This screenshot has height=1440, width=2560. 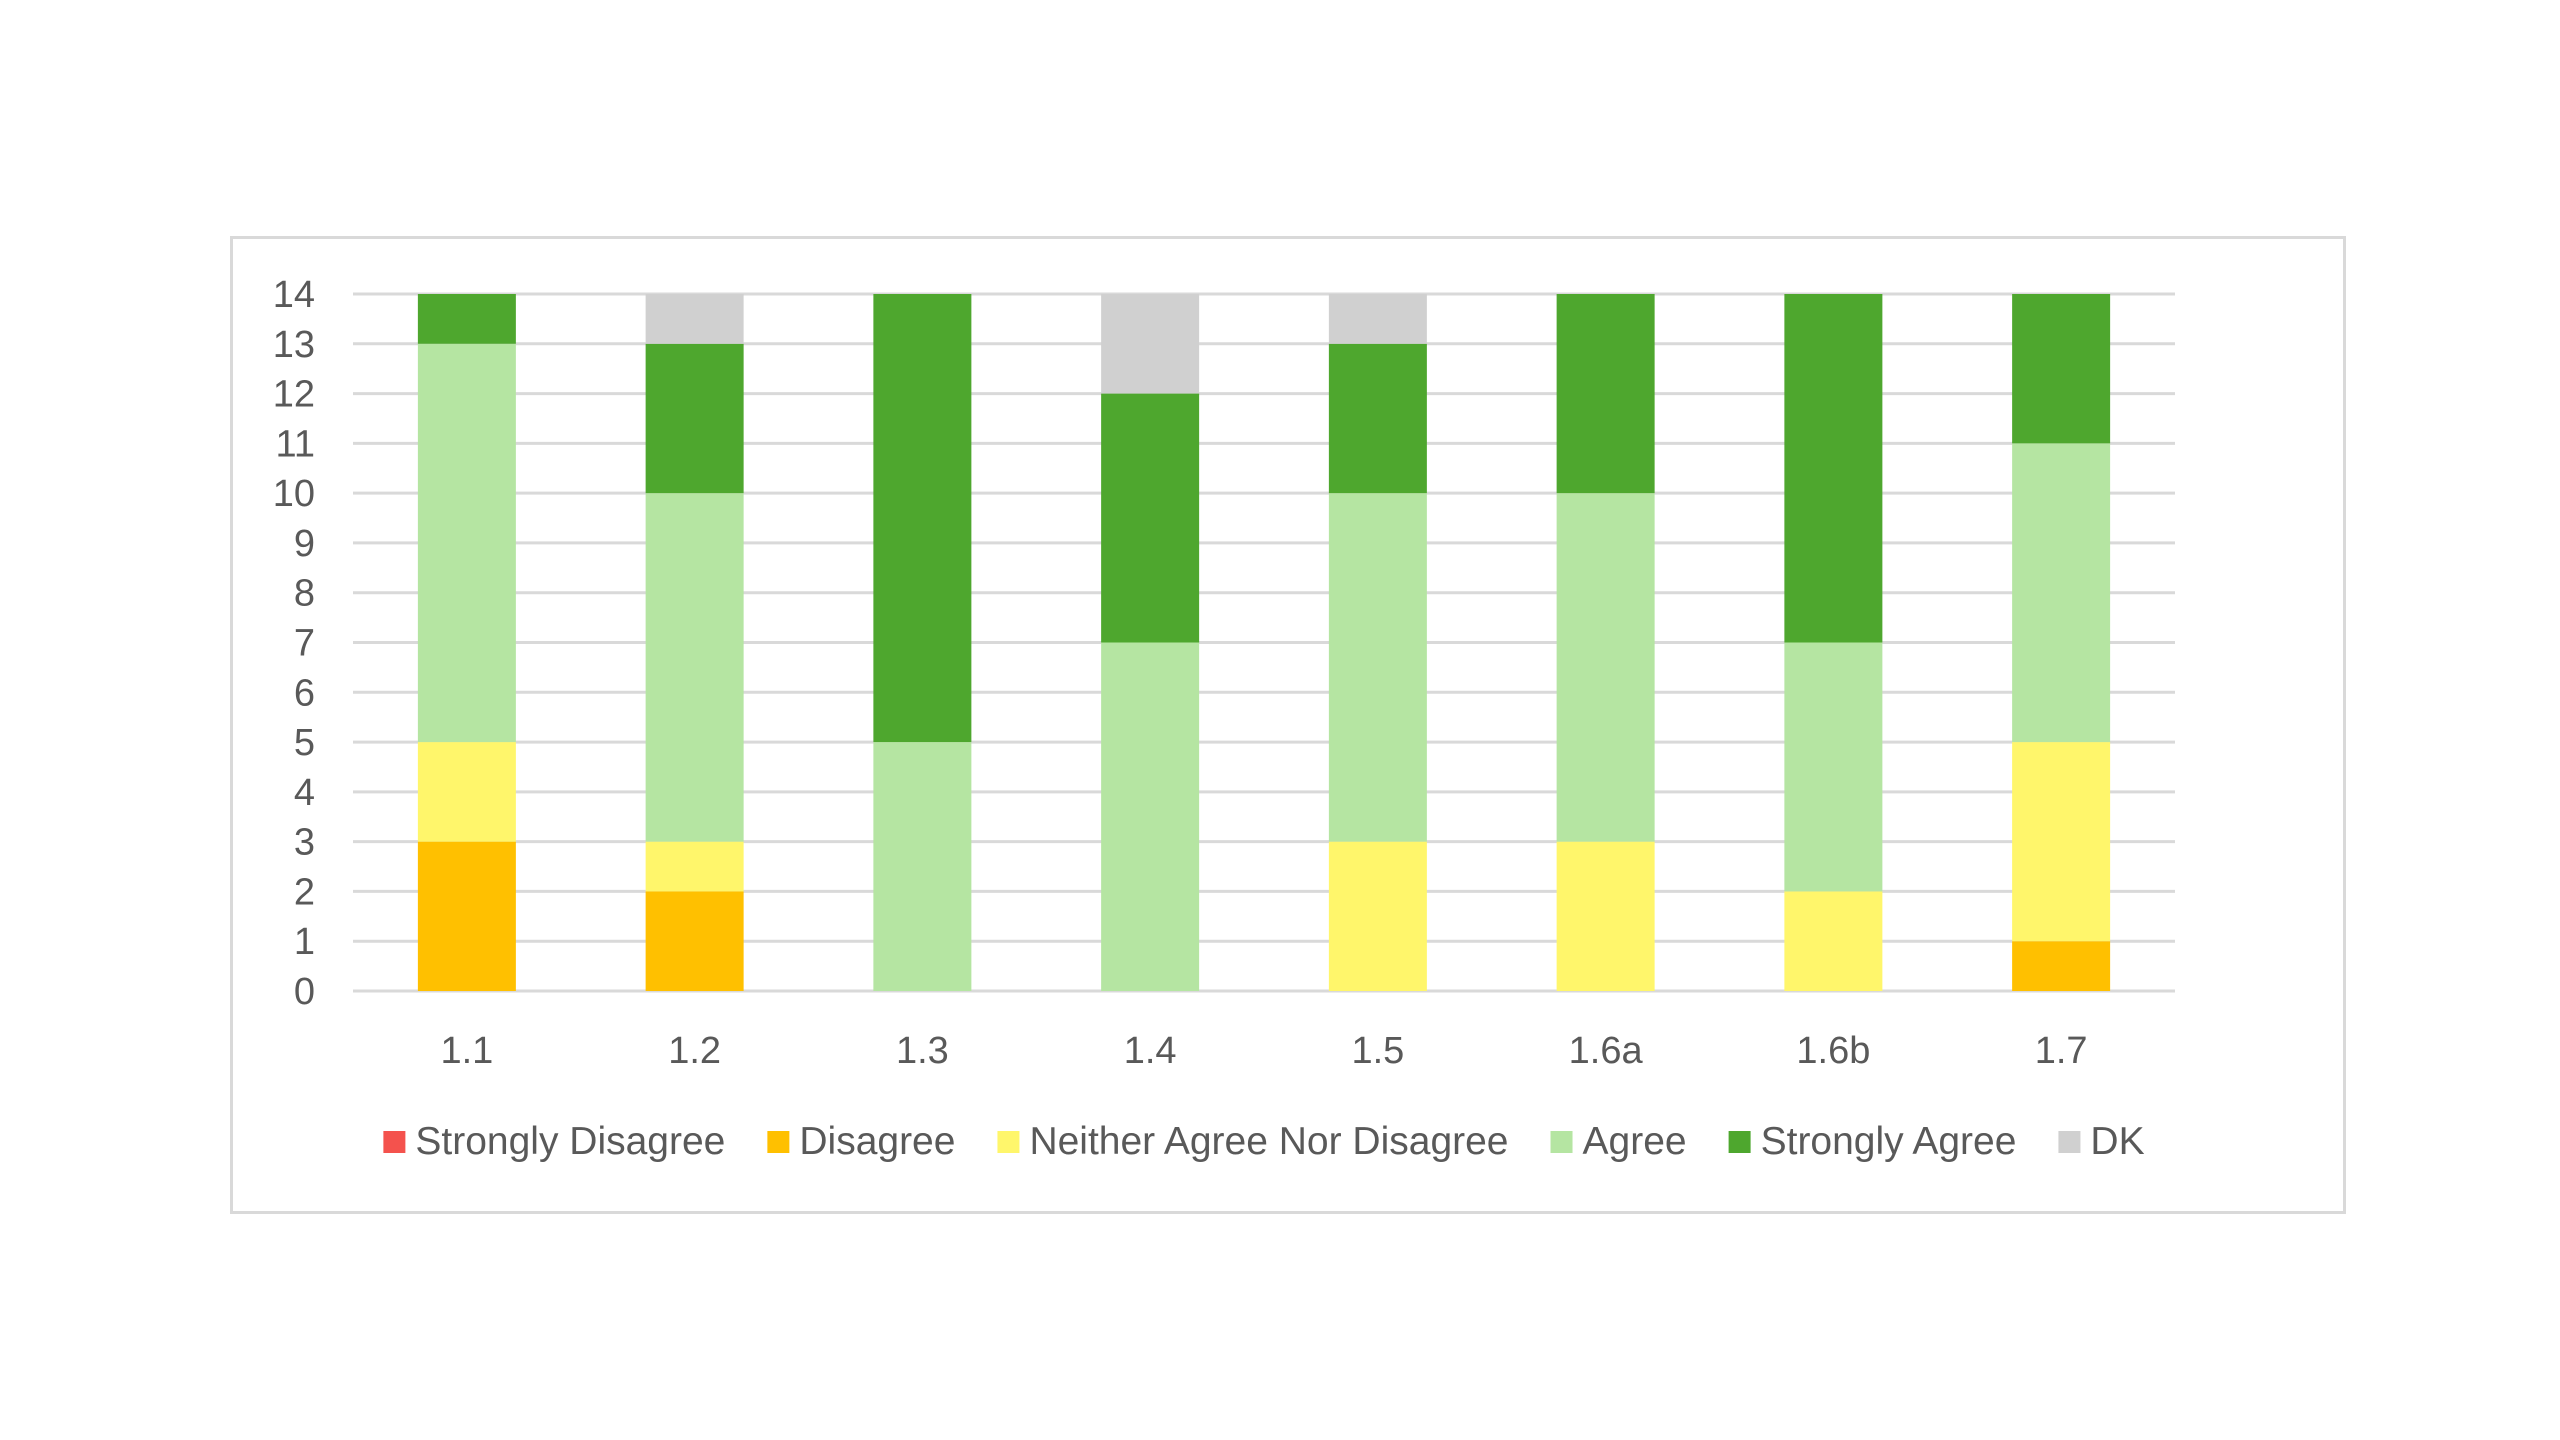 What do you see at coordinates (304, 843) in the screenshot?
I see `y-tick-label: 3` at bounding box center [304, 843].